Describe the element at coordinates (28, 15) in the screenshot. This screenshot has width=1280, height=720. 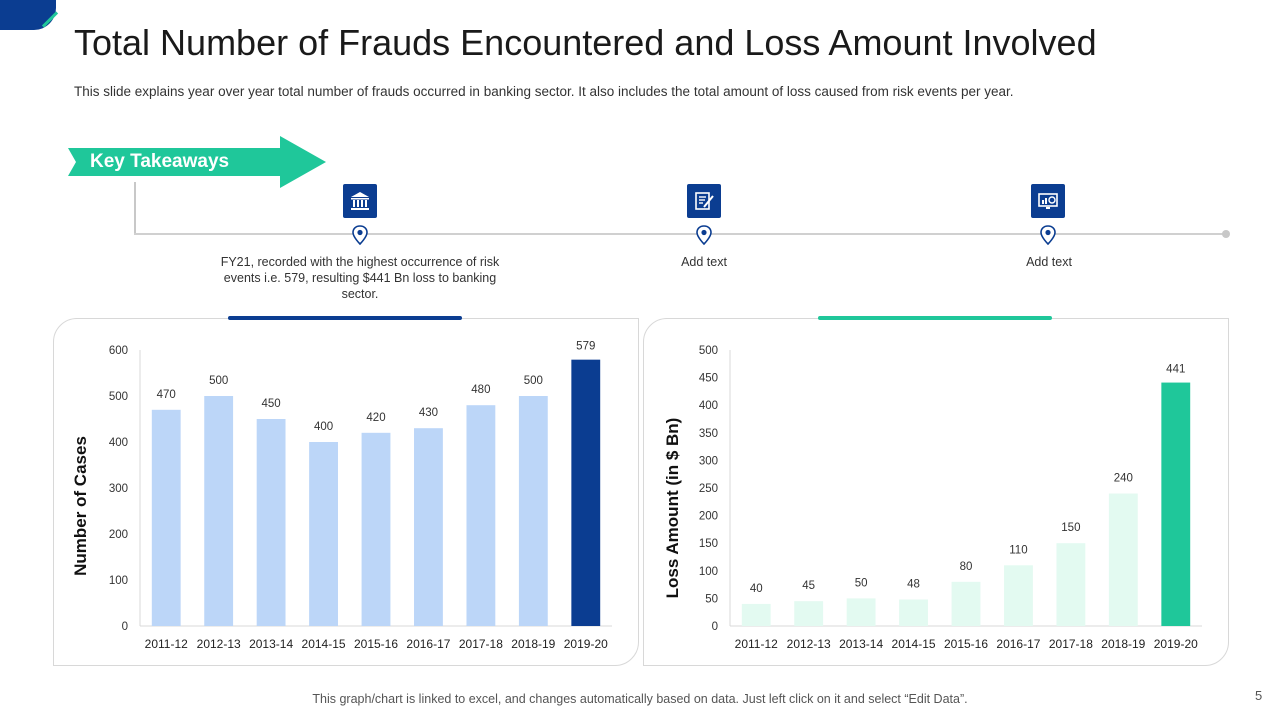
I see `corner-decoration` at that location.